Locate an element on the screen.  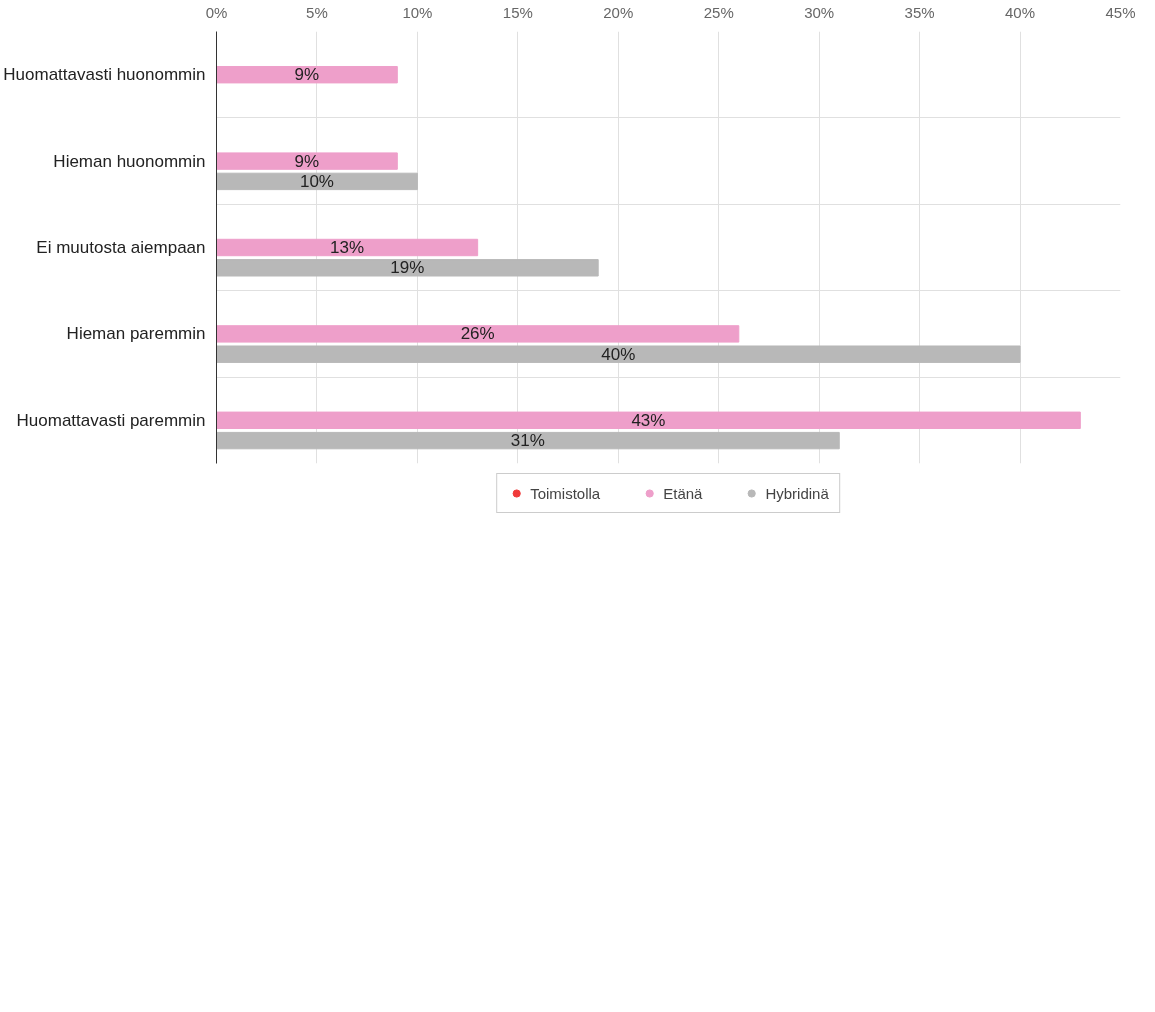
legend-label: Etänä is located at coordinates (683, 493).